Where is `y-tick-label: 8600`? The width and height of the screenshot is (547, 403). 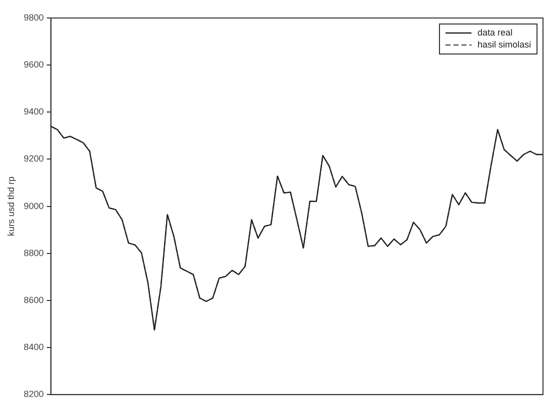 y-tick-label: 8600 is located at coordinates (34, 299).